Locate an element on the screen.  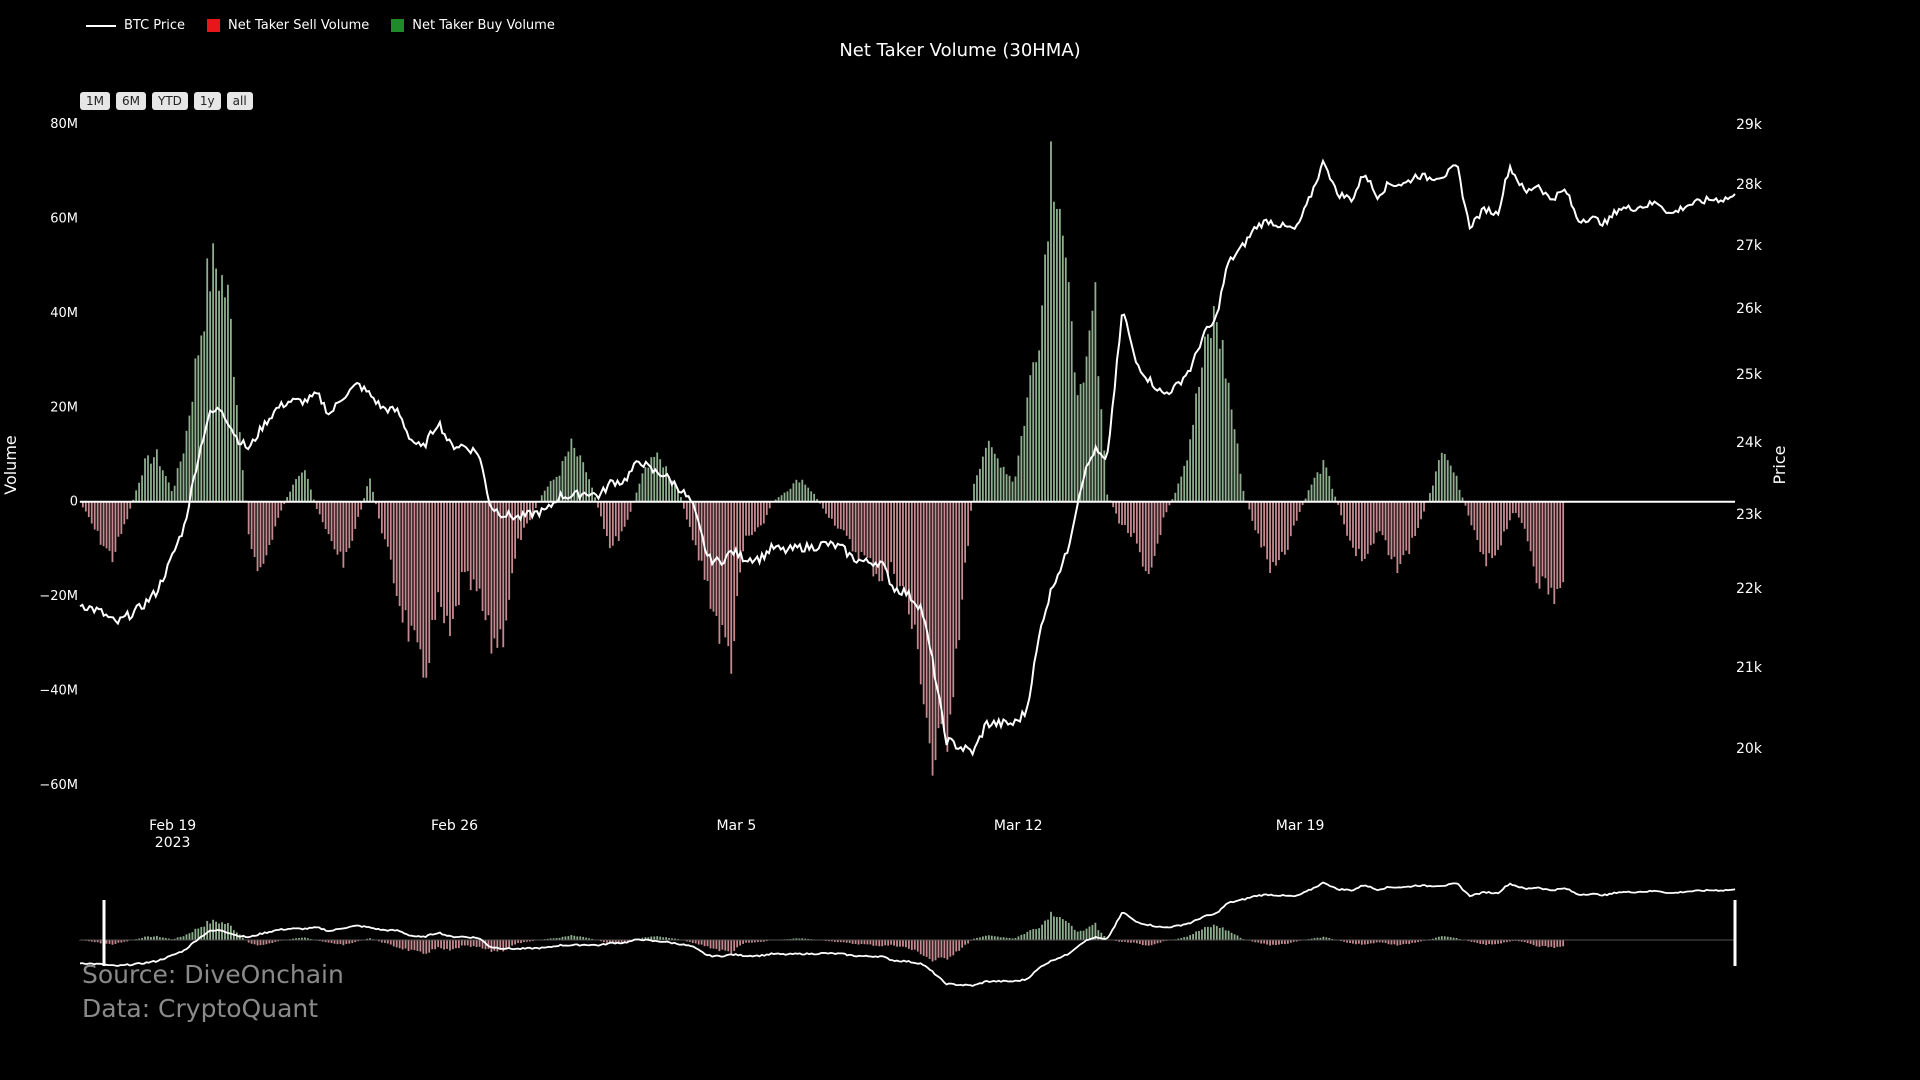
range-button-all: all is located at coordinates (239, 101).